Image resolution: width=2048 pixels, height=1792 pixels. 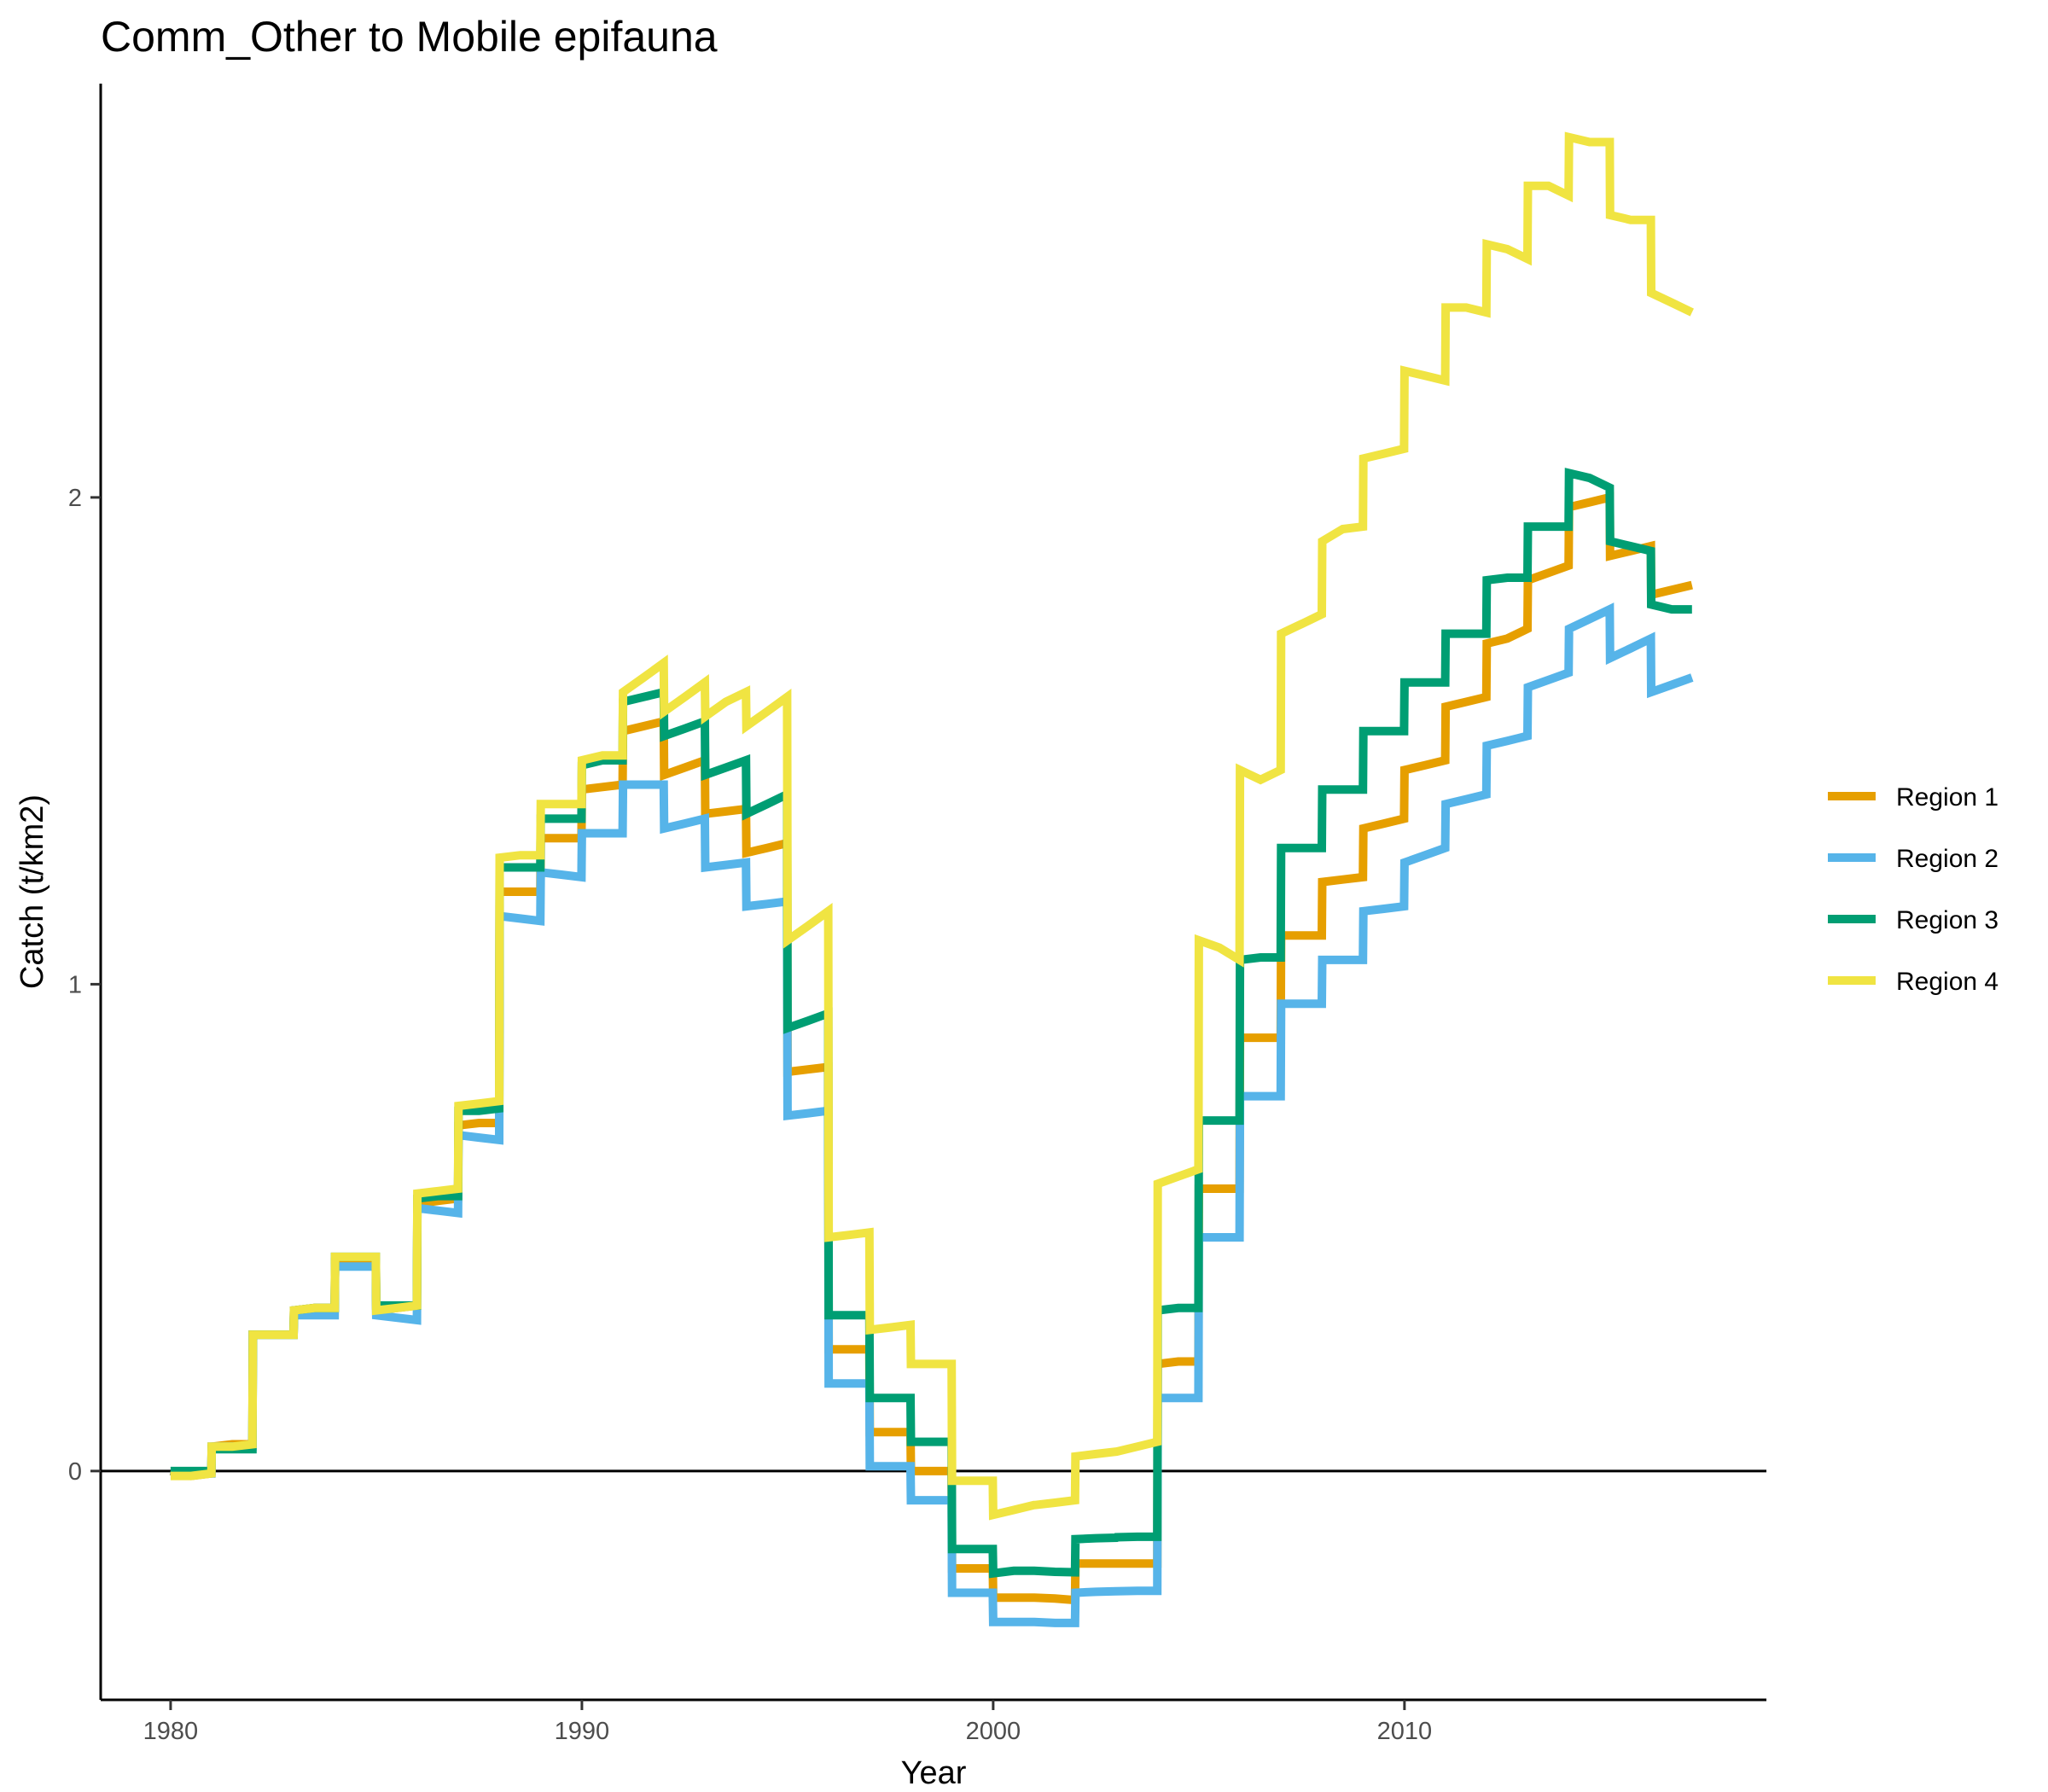 What do you see at coordinates (934, 1773) in the screenshot?
I see `x-axis-title: Year` at bounding box center [934, 1773].